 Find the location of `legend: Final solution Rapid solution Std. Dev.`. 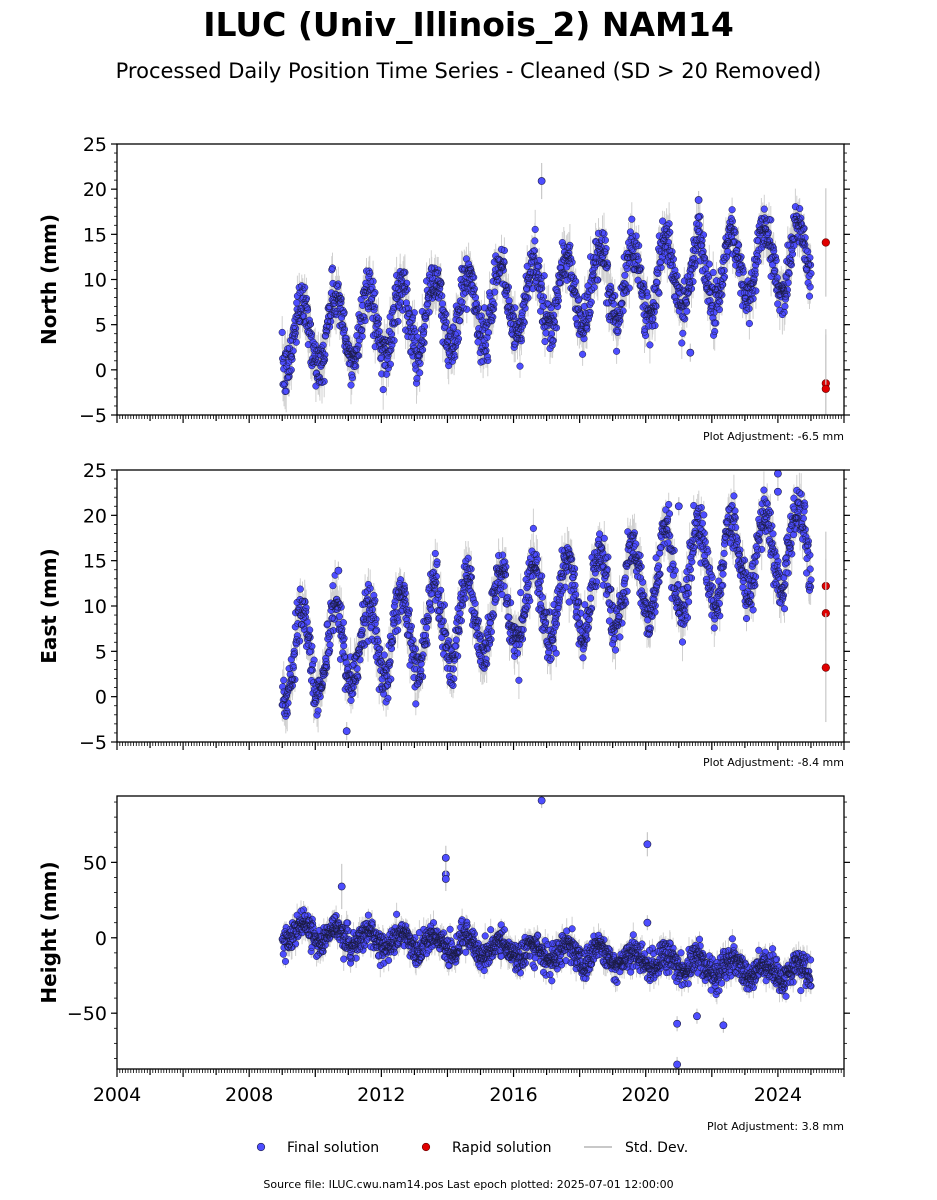

legend: Final solution Rapid solution Std. Dev. is located at coordinates (472, 1148).